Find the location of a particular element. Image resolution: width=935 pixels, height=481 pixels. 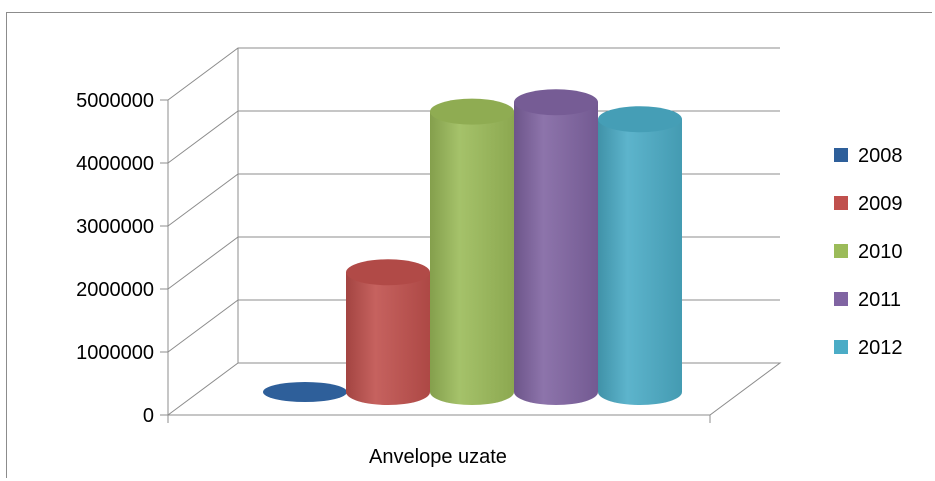

y-tick-label: 3000000 is located at coordinates (115, 227).